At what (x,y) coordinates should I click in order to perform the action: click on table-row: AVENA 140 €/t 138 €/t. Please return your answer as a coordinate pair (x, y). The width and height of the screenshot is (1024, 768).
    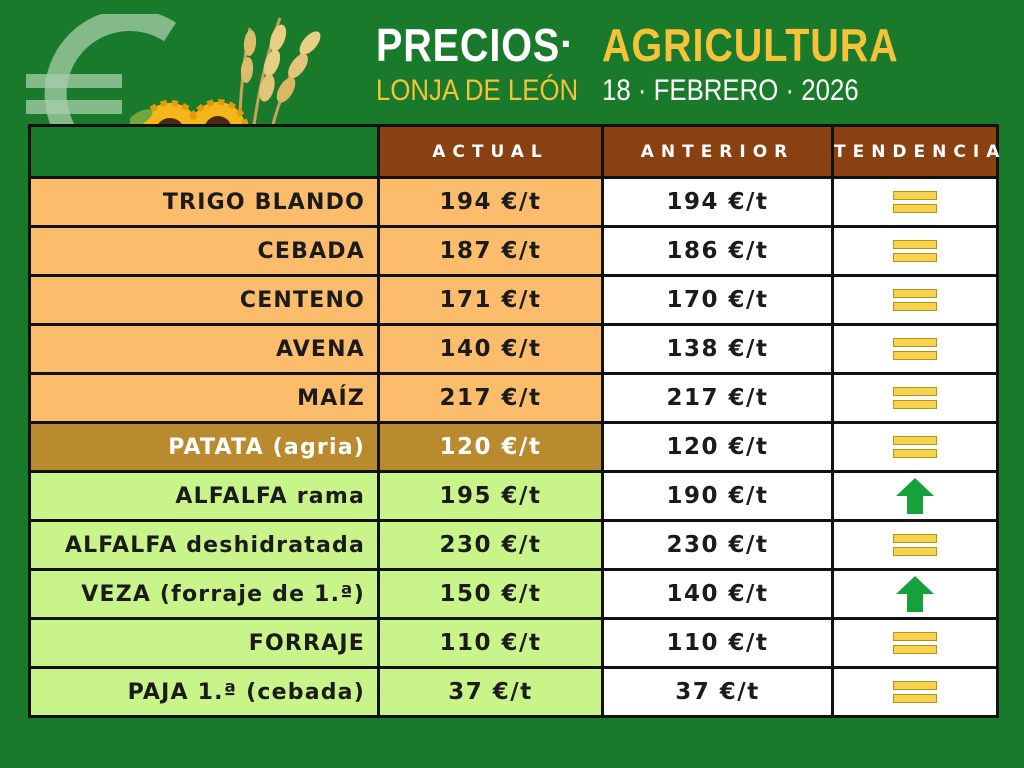
    Looking at the image, I should click on (513, 349).